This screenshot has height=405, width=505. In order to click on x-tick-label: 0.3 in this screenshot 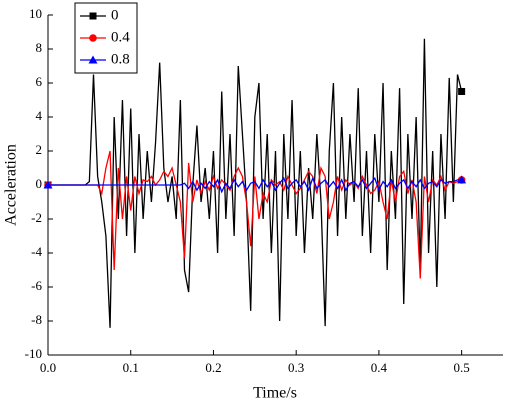, I will do `click(296, 367)`.